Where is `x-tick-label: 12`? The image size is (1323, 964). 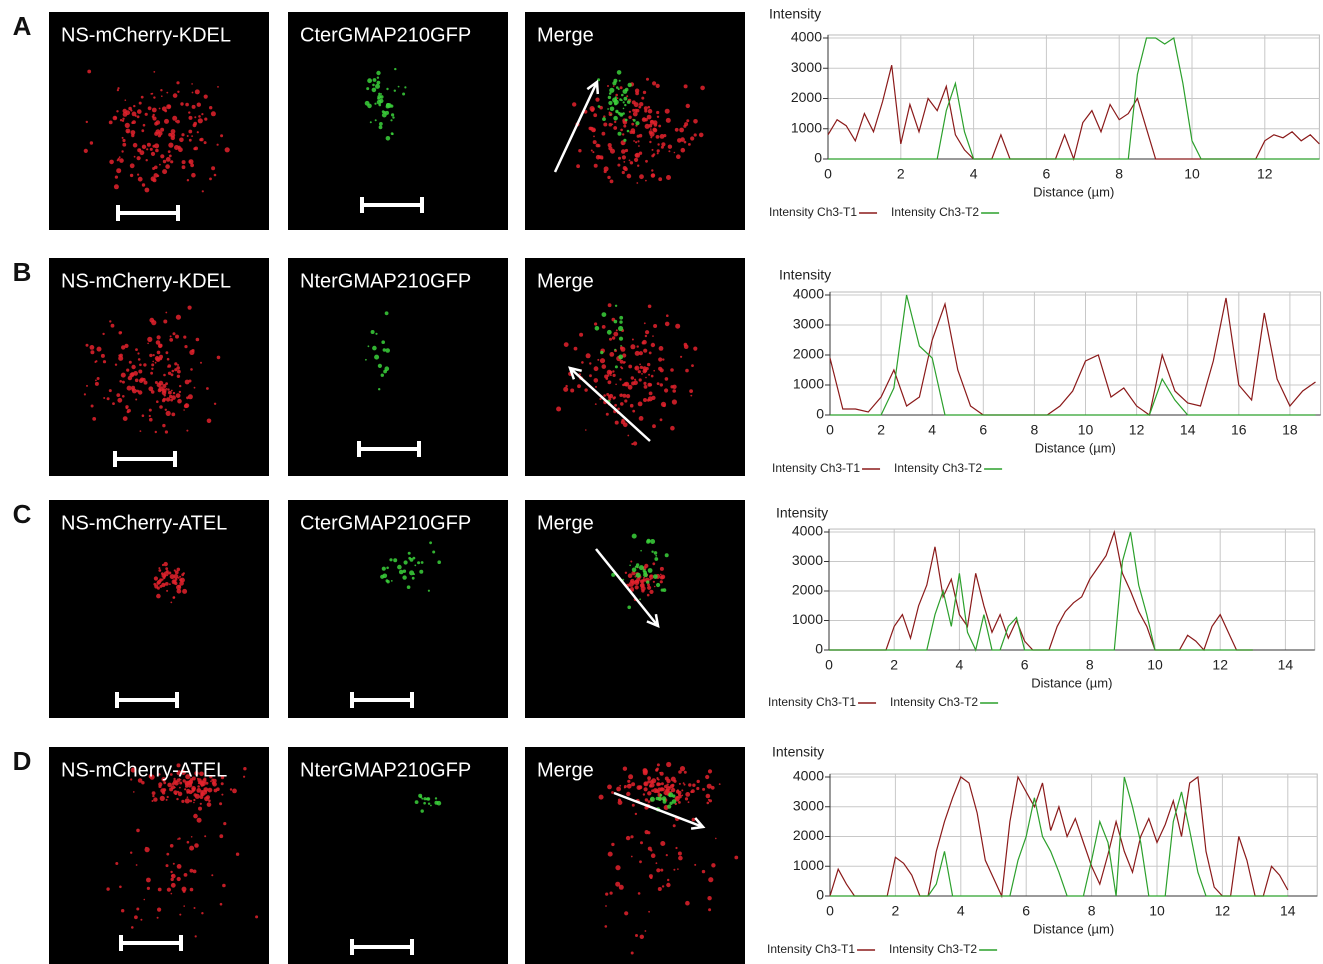 x-tick-label: 12 is located at coordinates (1137, 430).